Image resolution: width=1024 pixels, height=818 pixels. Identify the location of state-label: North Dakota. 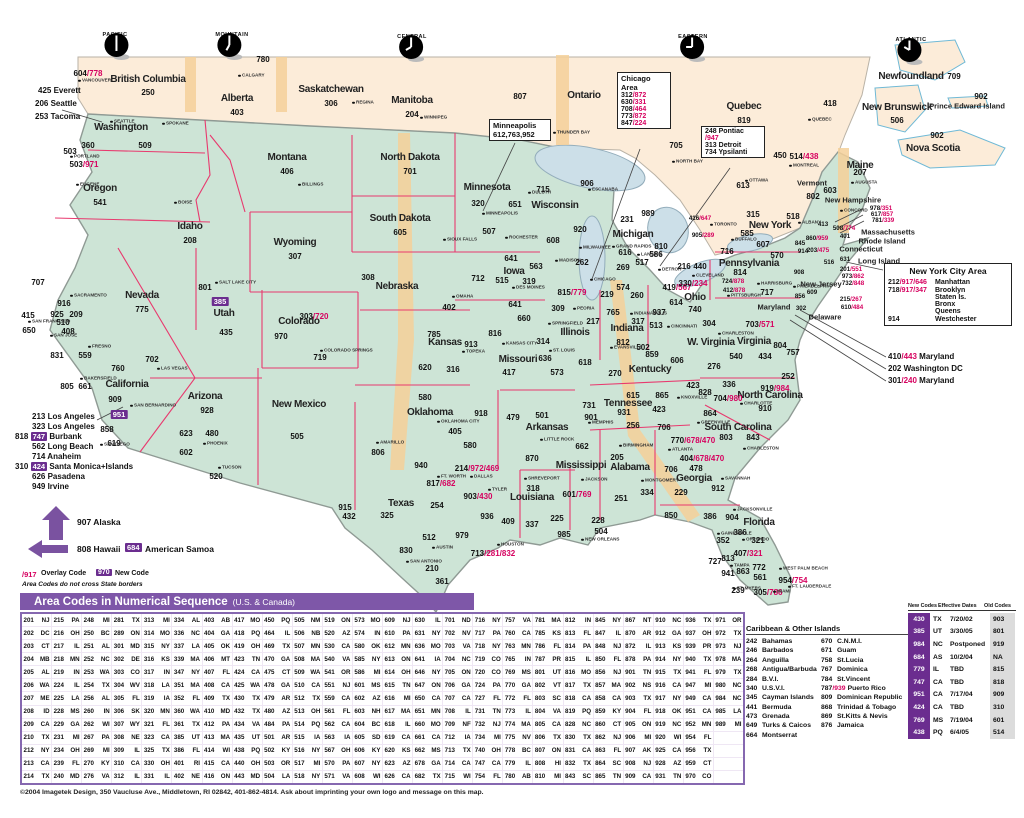
(410, 157).